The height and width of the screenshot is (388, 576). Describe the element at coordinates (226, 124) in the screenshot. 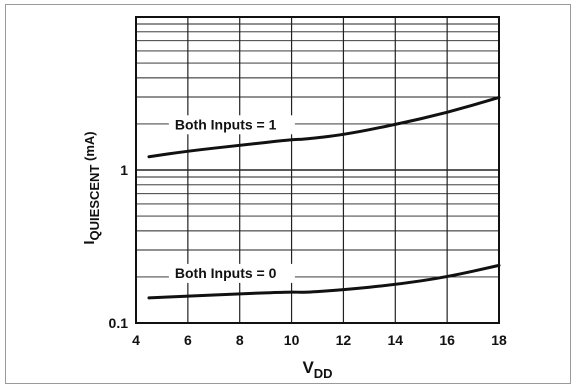

I see `series-label-1: Both Inputs = 1` at that location.